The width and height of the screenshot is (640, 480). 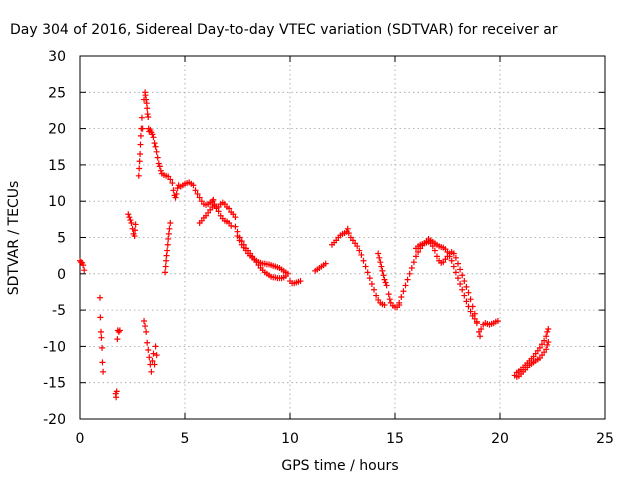 I want to click on y-tick-label: -20, so click(x=54, y=420).